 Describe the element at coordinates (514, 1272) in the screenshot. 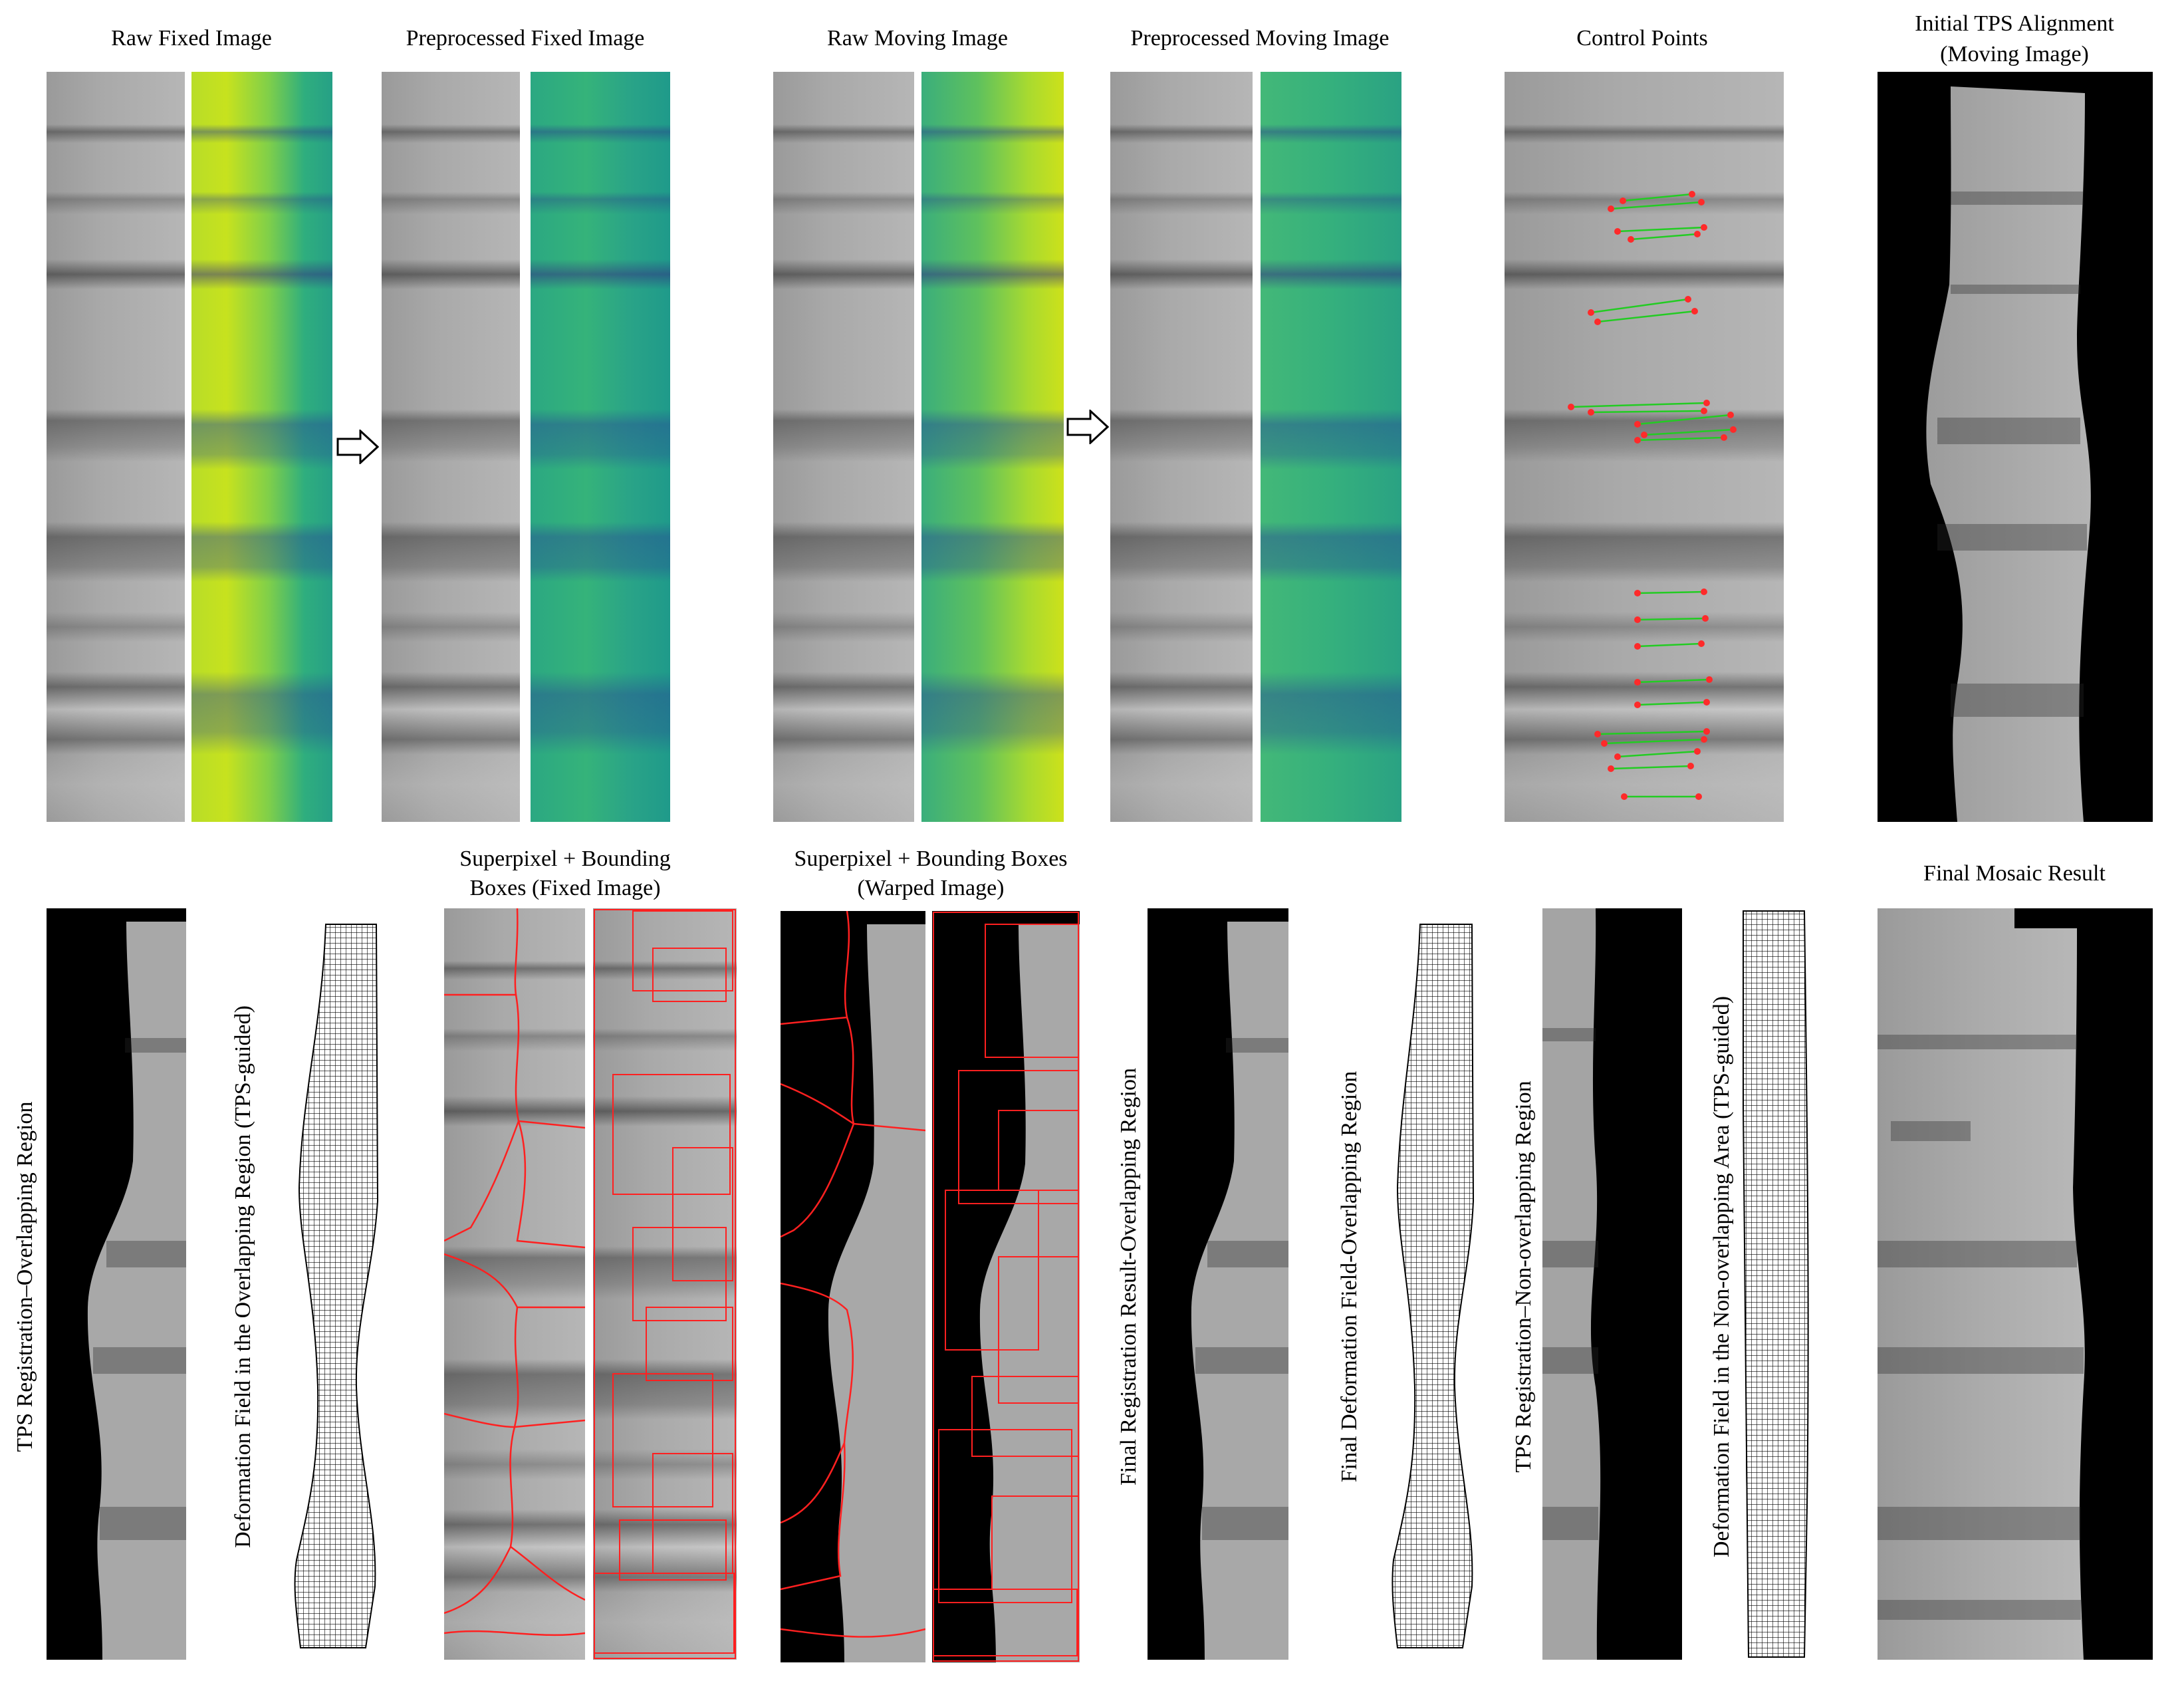

I see `sp-fixed-superpixels` at that location.